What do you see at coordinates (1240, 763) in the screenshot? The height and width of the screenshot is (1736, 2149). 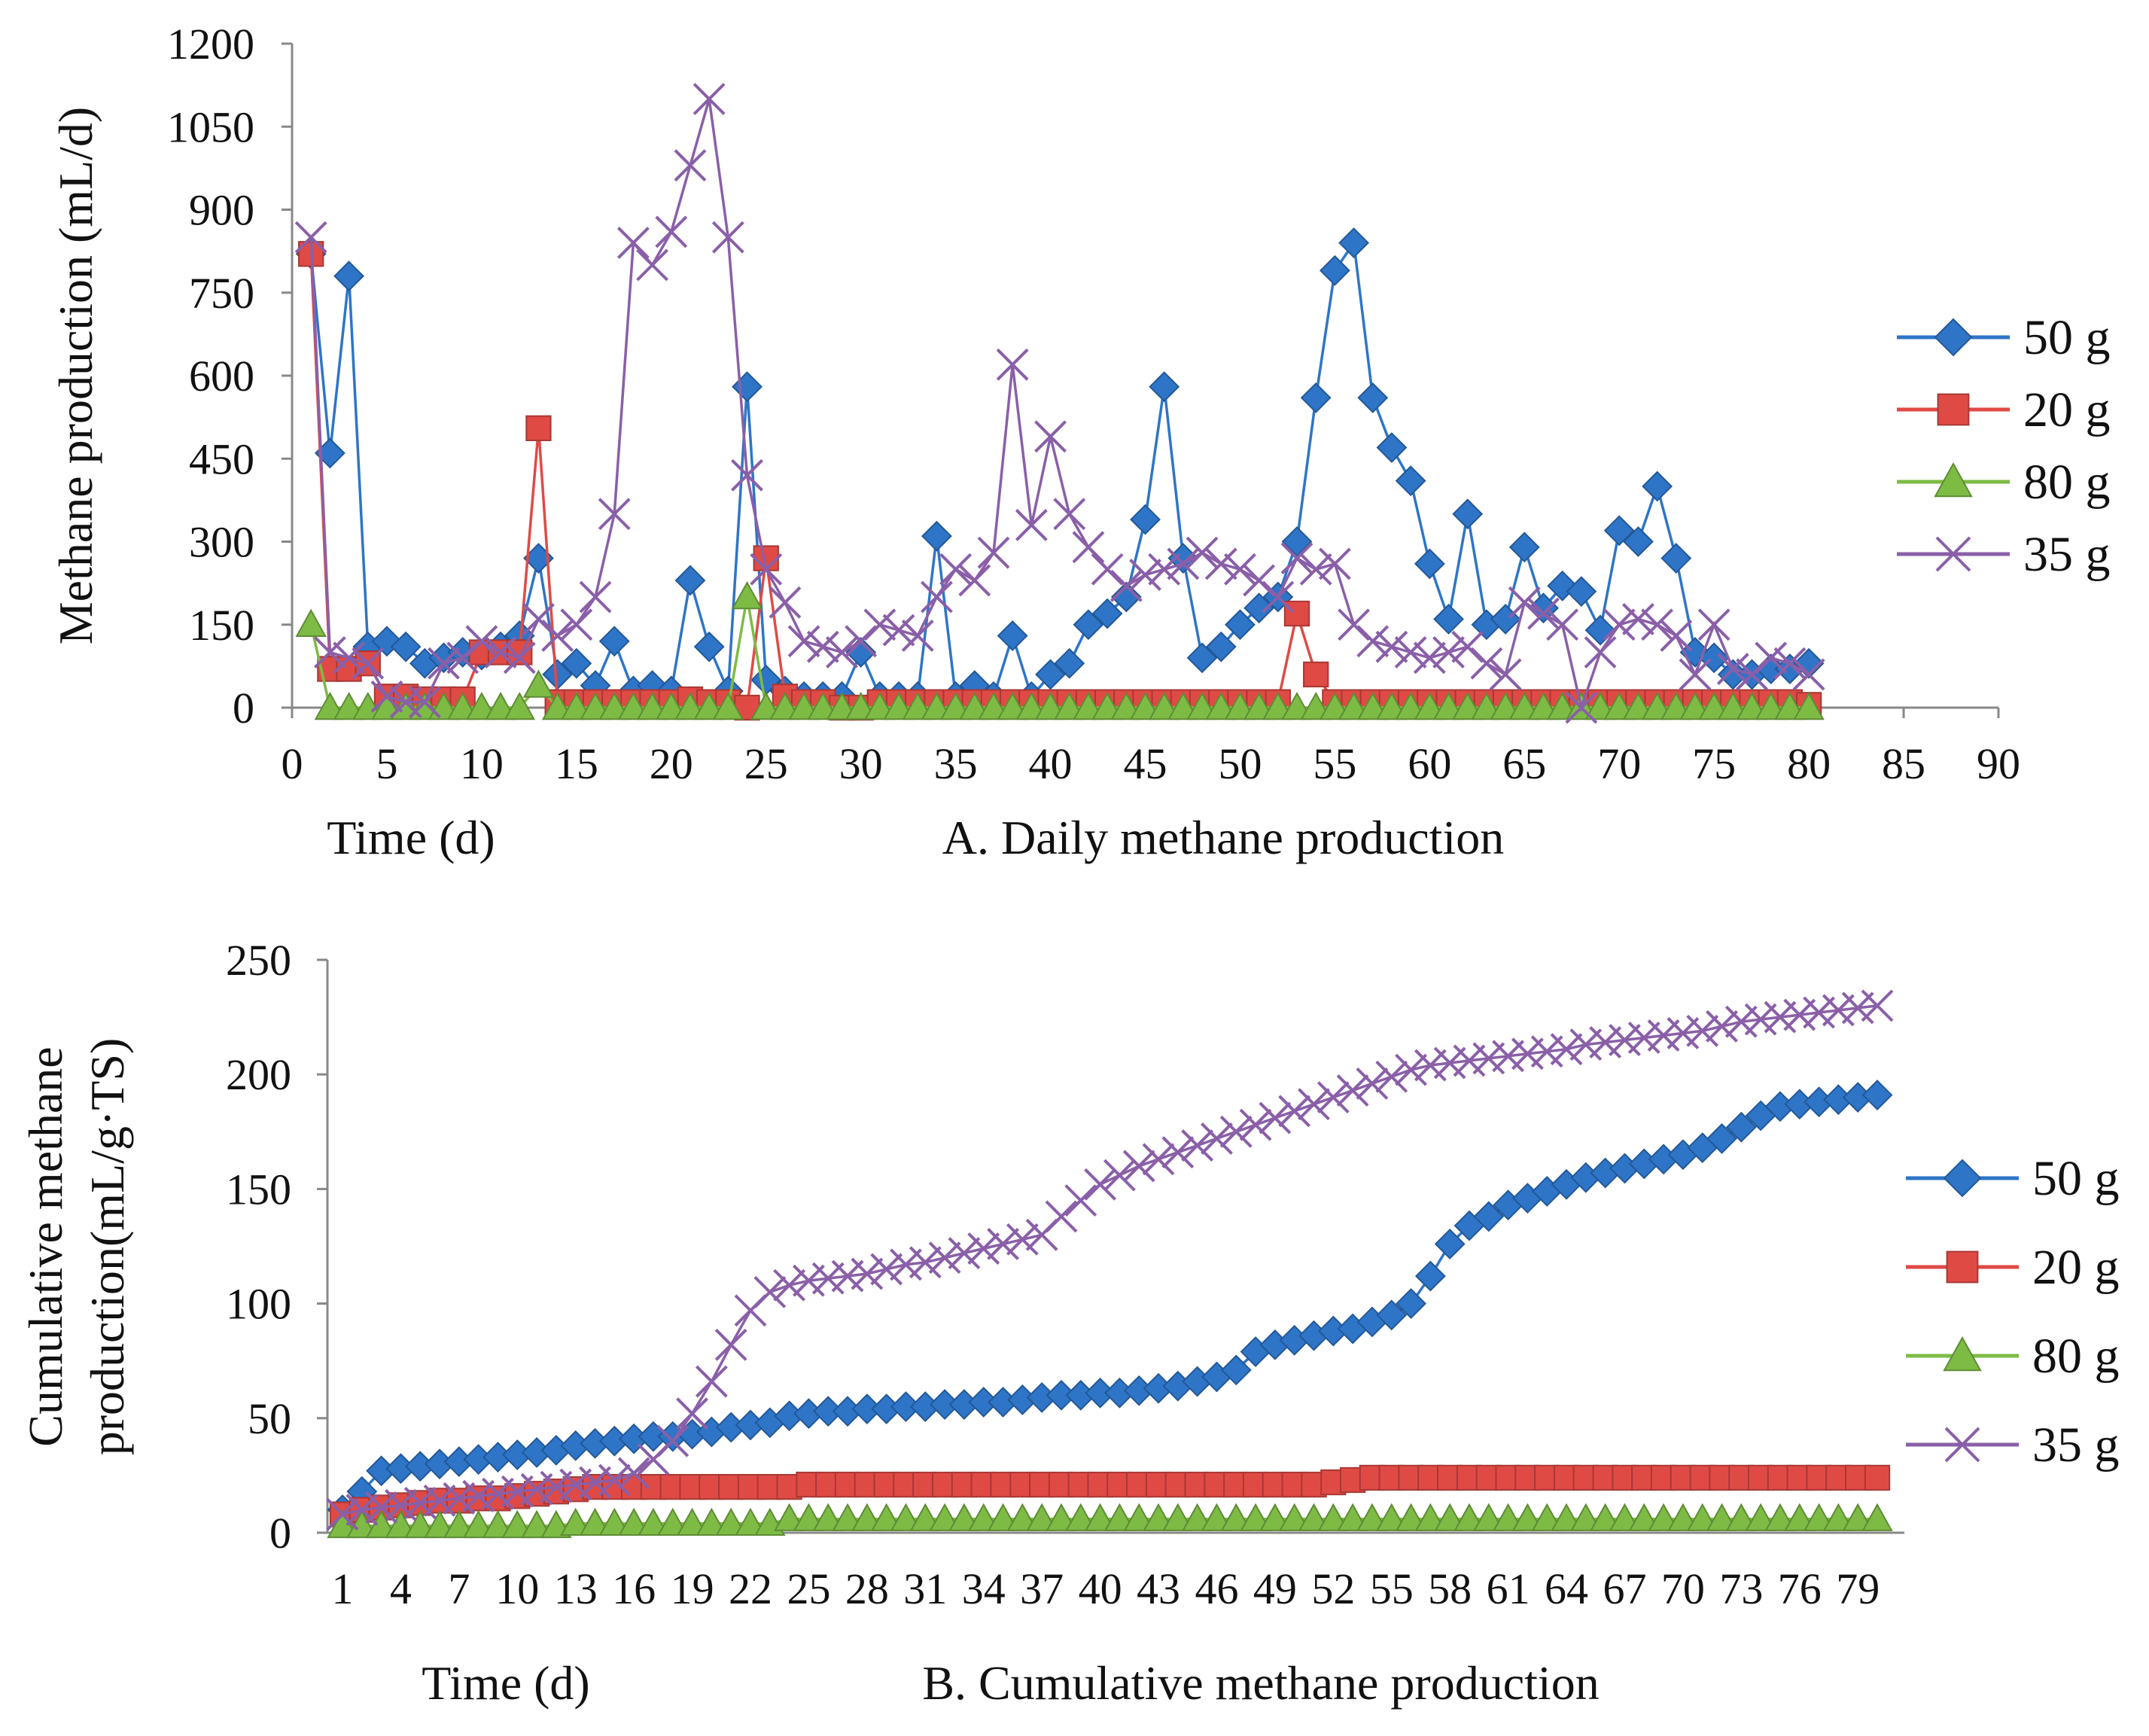 I see `a-x-tick-label: 50` at bounding box center [1240, 763].